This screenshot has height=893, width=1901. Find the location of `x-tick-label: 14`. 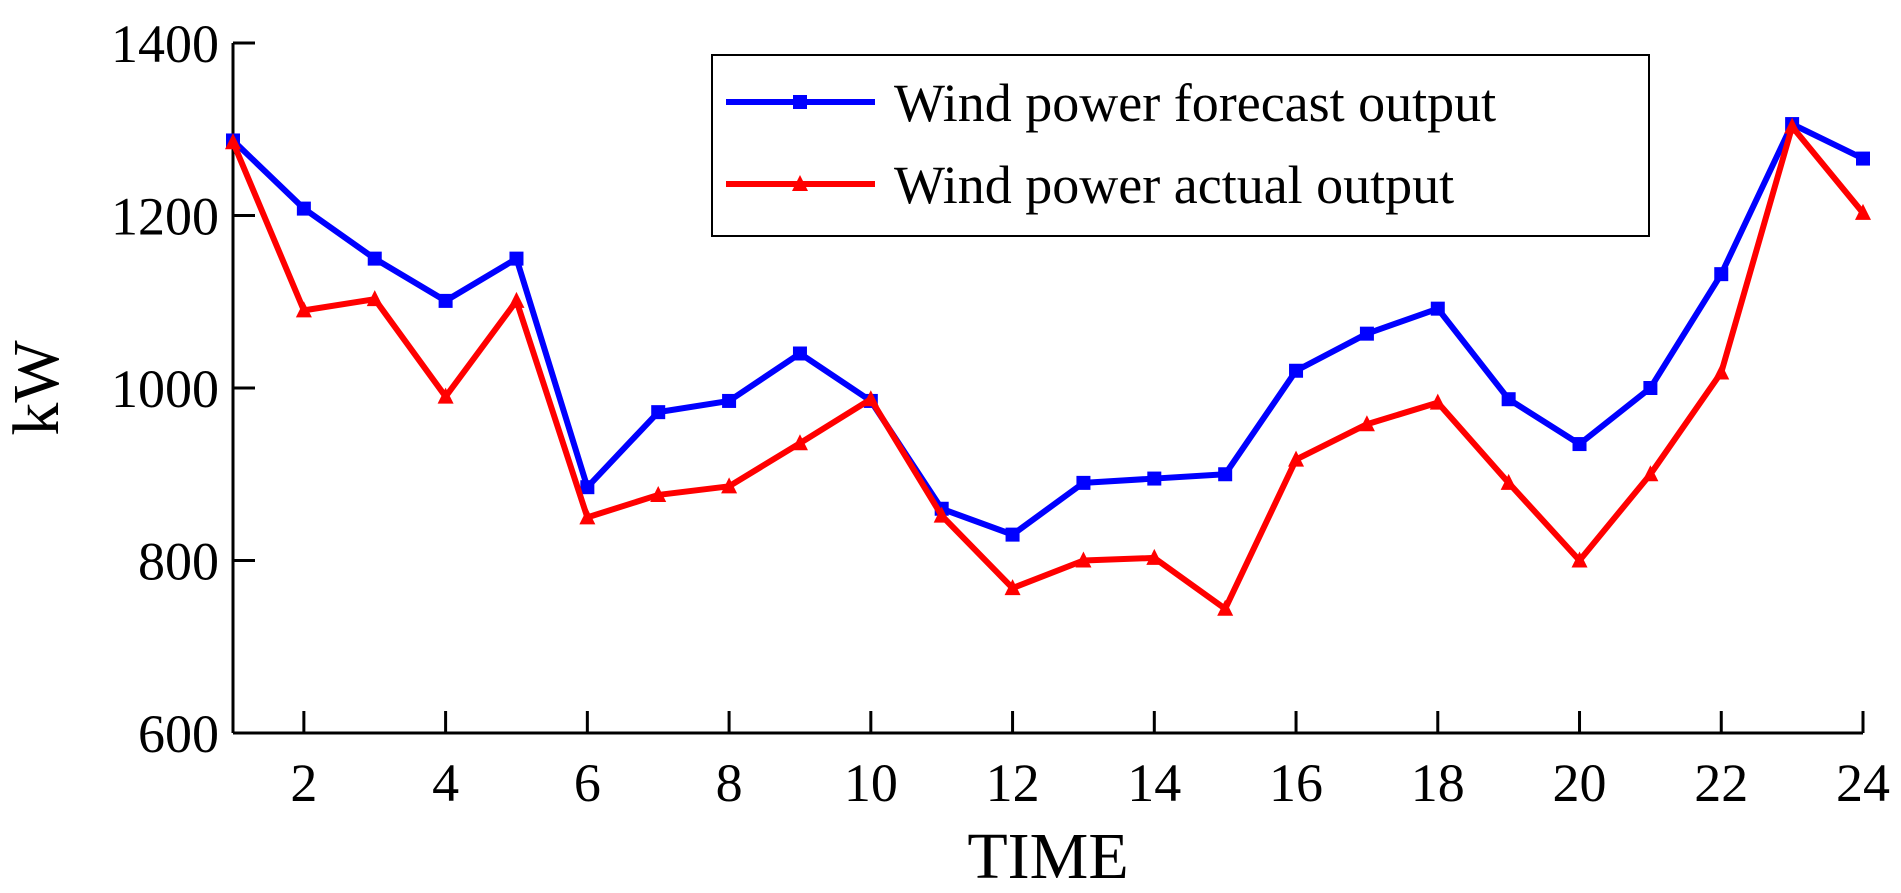

x-tick-label: 14 is located at coordinates (1154, 783).